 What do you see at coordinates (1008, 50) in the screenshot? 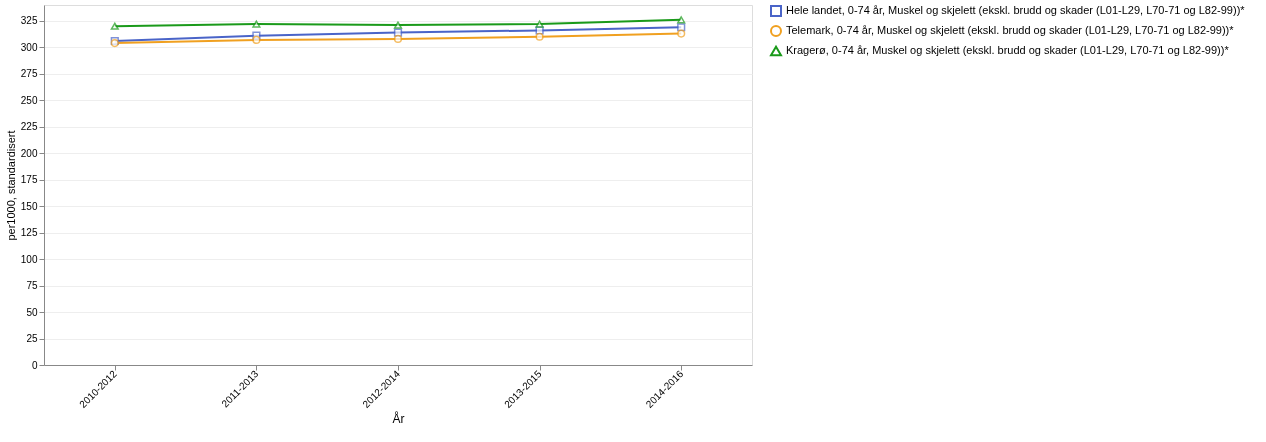
I see `legend-label: Kragerø, 0-74 år, Muskel og skjelett (ekskl. brudd og skader (L01-L29, L70-71 og L82-99))*` at bounding box center [1008, 50].